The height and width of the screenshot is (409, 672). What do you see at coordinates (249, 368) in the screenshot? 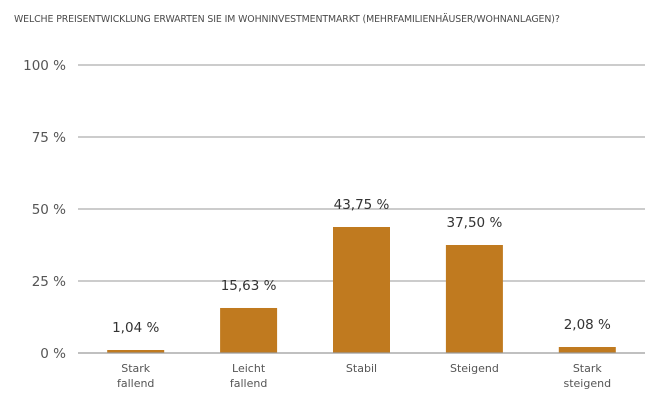
I see `category-label: Leicht` at bounding box center [249, 368].